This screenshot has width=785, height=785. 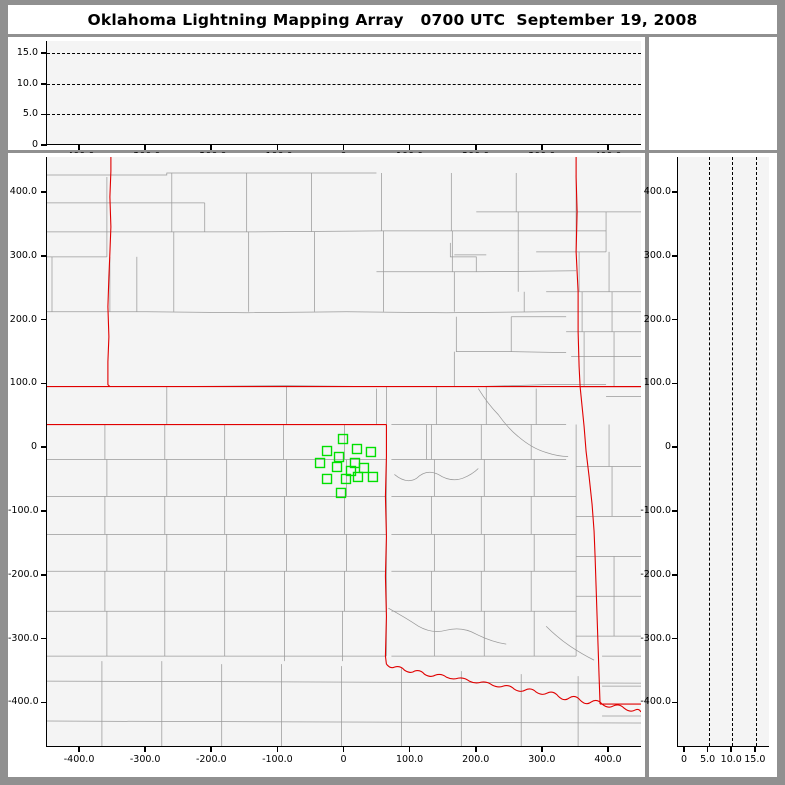 What do you see at coordinates (211, 759) in the screenshot?
I see `x-axis-label: -200.0` at bounding box center [211, 759].